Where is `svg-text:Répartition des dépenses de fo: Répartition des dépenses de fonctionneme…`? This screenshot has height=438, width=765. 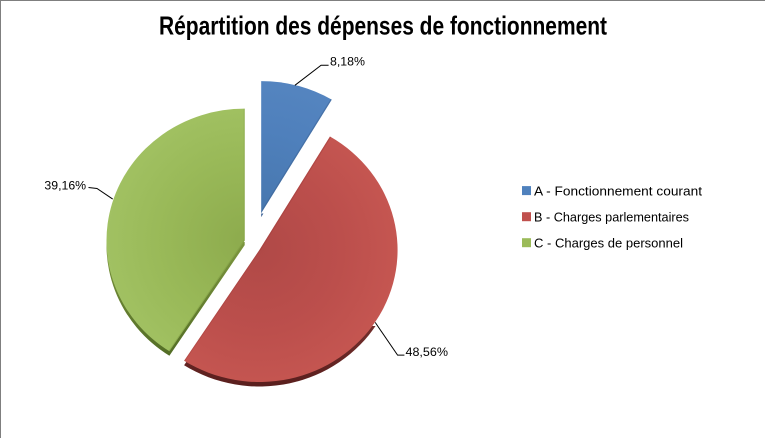
svg-text:Répartition des dépenses de fo: Répartition des dépenses de fonctionneme… is located at coordinates (383, 25).